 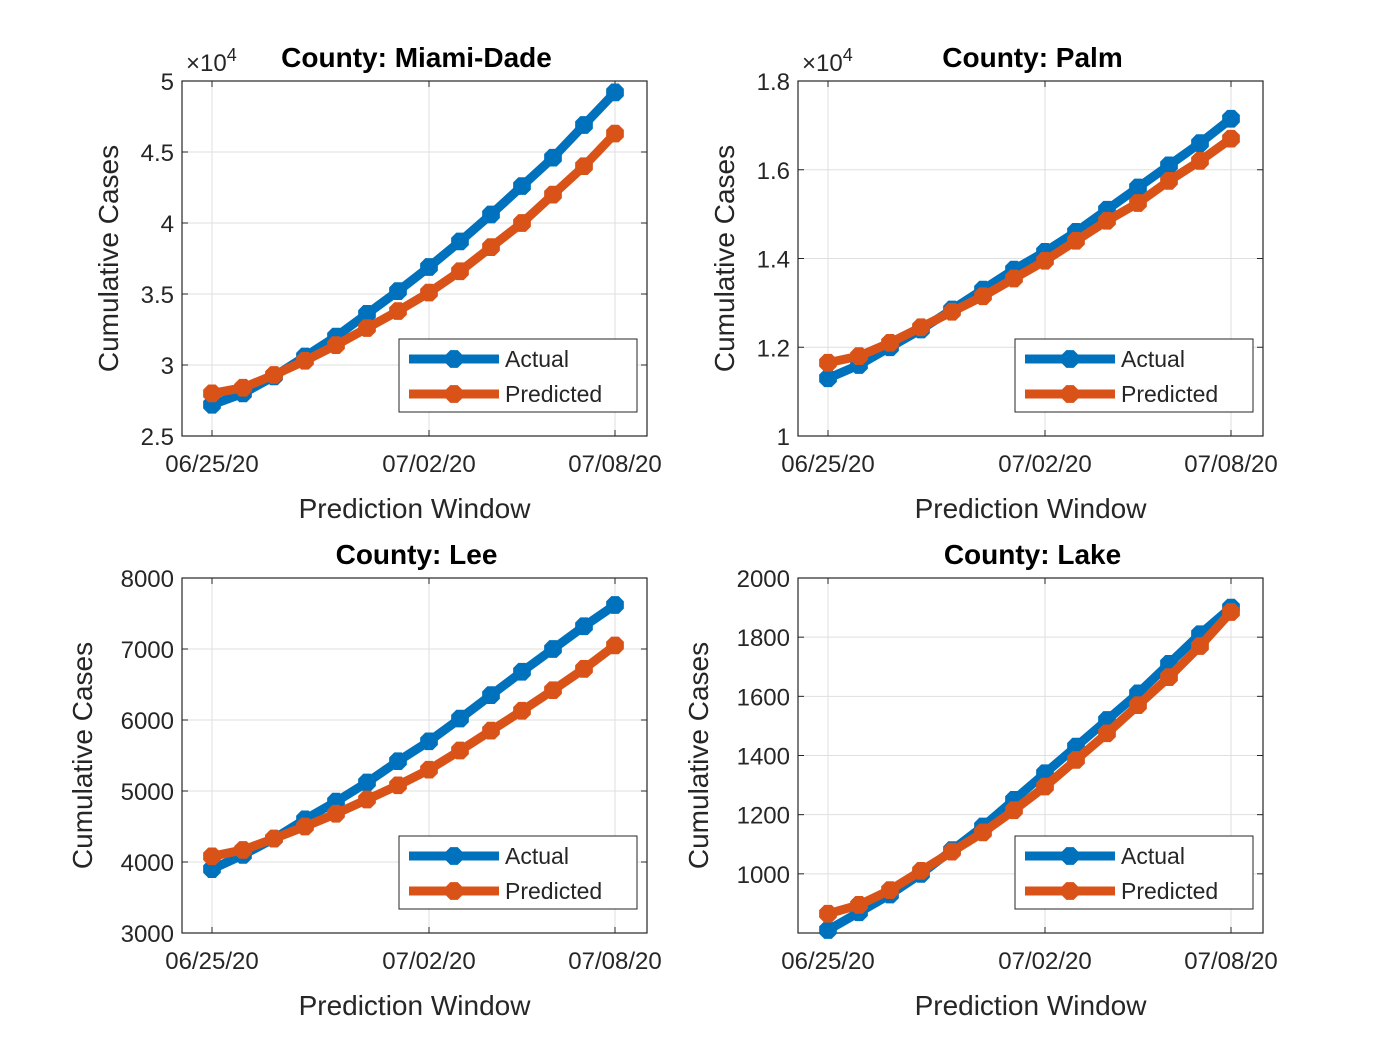 What do you see at coordinates (147, 721) in the screenshot?
I see `y-tick-label: 6000` at bounding box center [147, 721].